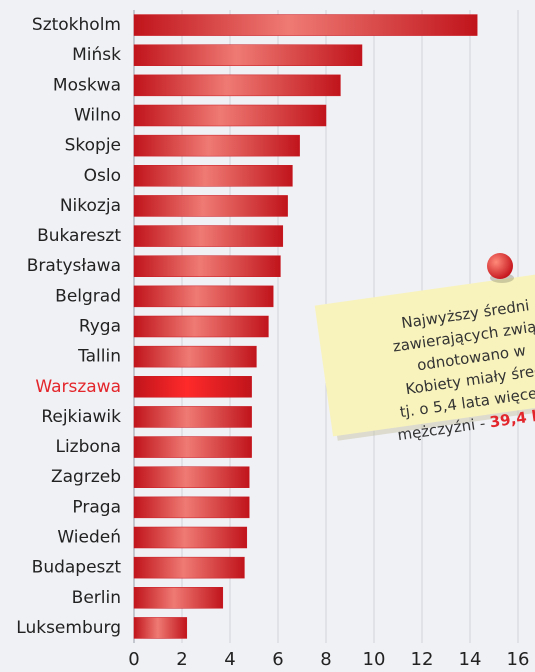  Describe the element at coordinates (100, 327) in the screenshot. I see `y-tick-label: Ryga` at that location.